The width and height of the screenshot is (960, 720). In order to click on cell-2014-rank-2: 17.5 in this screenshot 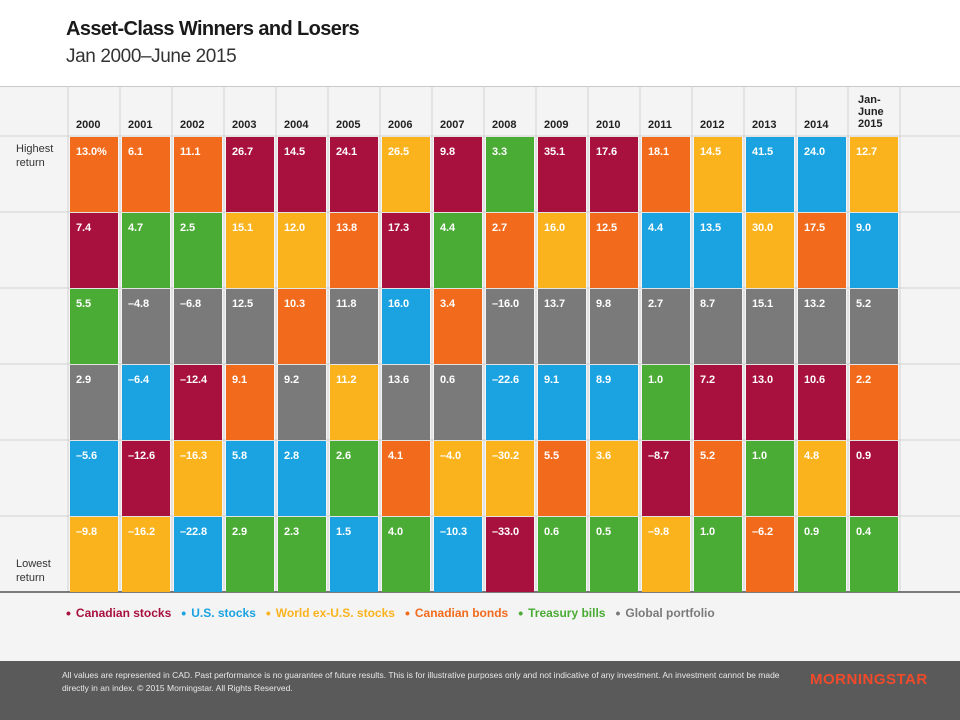, I will do `click(822, 250)`.